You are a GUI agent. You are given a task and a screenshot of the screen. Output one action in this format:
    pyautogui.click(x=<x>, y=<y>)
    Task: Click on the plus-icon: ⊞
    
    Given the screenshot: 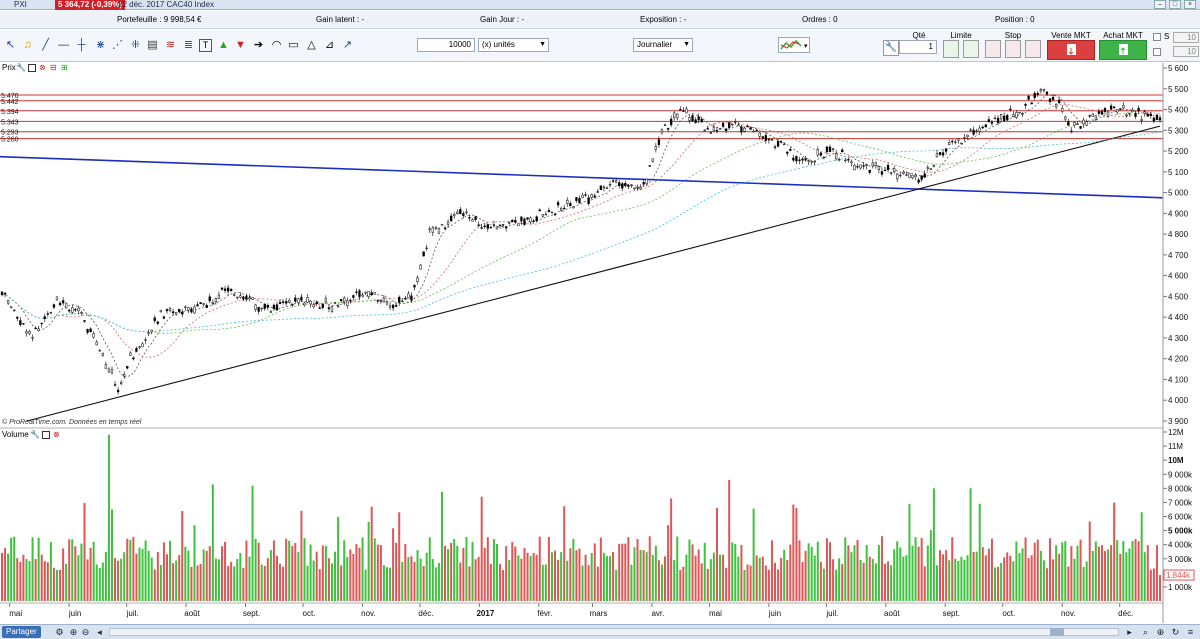 What is the action you would take?
    pyautogui.click(x=64, y=67)
    